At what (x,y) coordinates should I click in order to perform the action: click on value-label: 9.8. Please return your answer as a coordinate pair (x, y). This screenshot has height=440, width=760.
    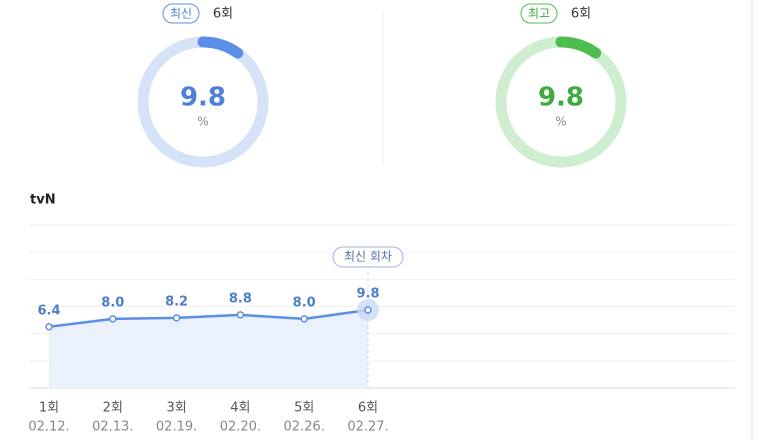
    Looking at the image, I should click on (367, 293).